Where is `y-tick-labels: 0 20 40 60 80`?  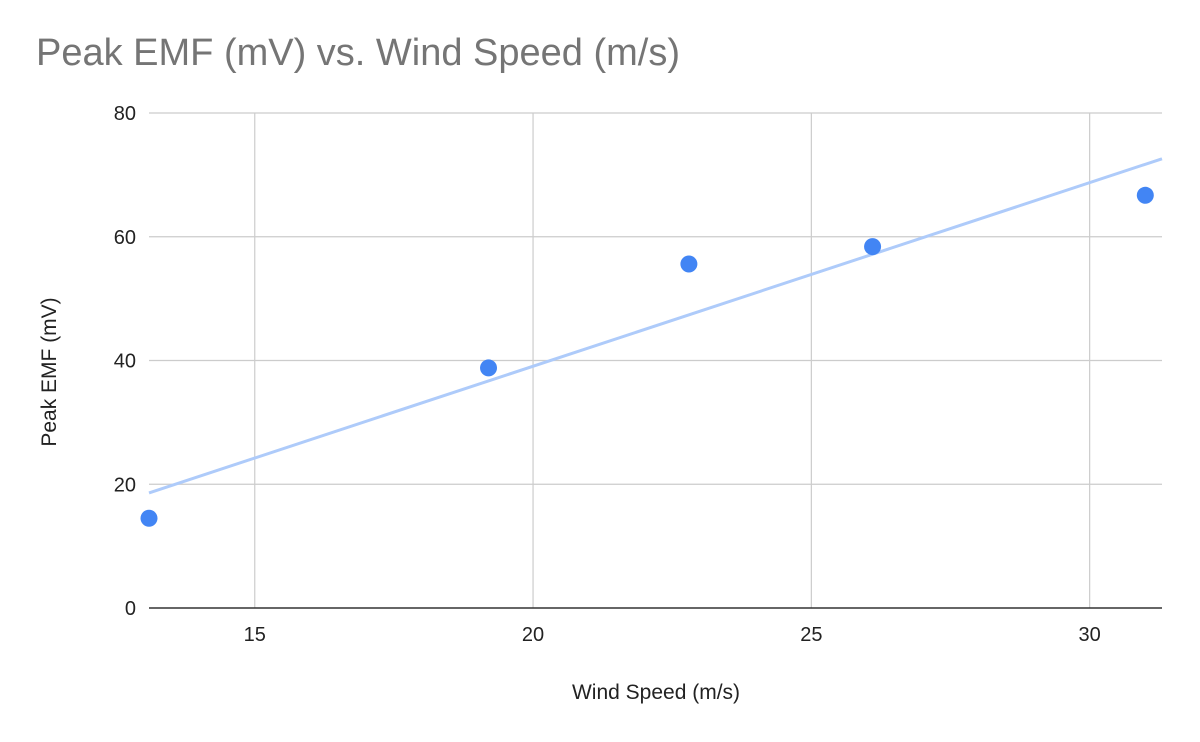 y-tick-labels: 0 20 40 60 80 is located at coordinates (125, 361).